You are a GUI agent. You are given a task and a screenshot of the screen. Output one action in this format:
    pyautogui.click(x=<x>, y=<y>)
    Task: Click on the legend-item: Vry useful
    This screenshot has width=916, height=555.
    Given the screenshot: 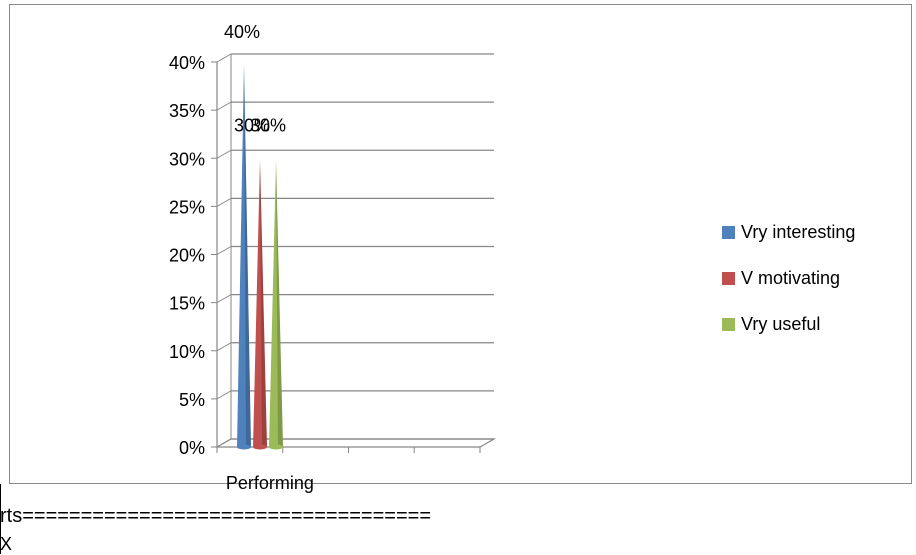 What is the action you would take?
    pyautogui.click(x=771, y=324)
    